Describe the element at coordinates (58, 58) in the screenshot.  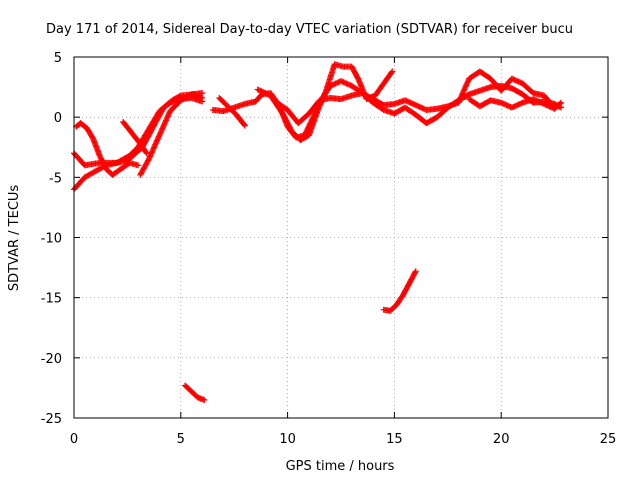
I see `y-tick-label: 5` at that location.